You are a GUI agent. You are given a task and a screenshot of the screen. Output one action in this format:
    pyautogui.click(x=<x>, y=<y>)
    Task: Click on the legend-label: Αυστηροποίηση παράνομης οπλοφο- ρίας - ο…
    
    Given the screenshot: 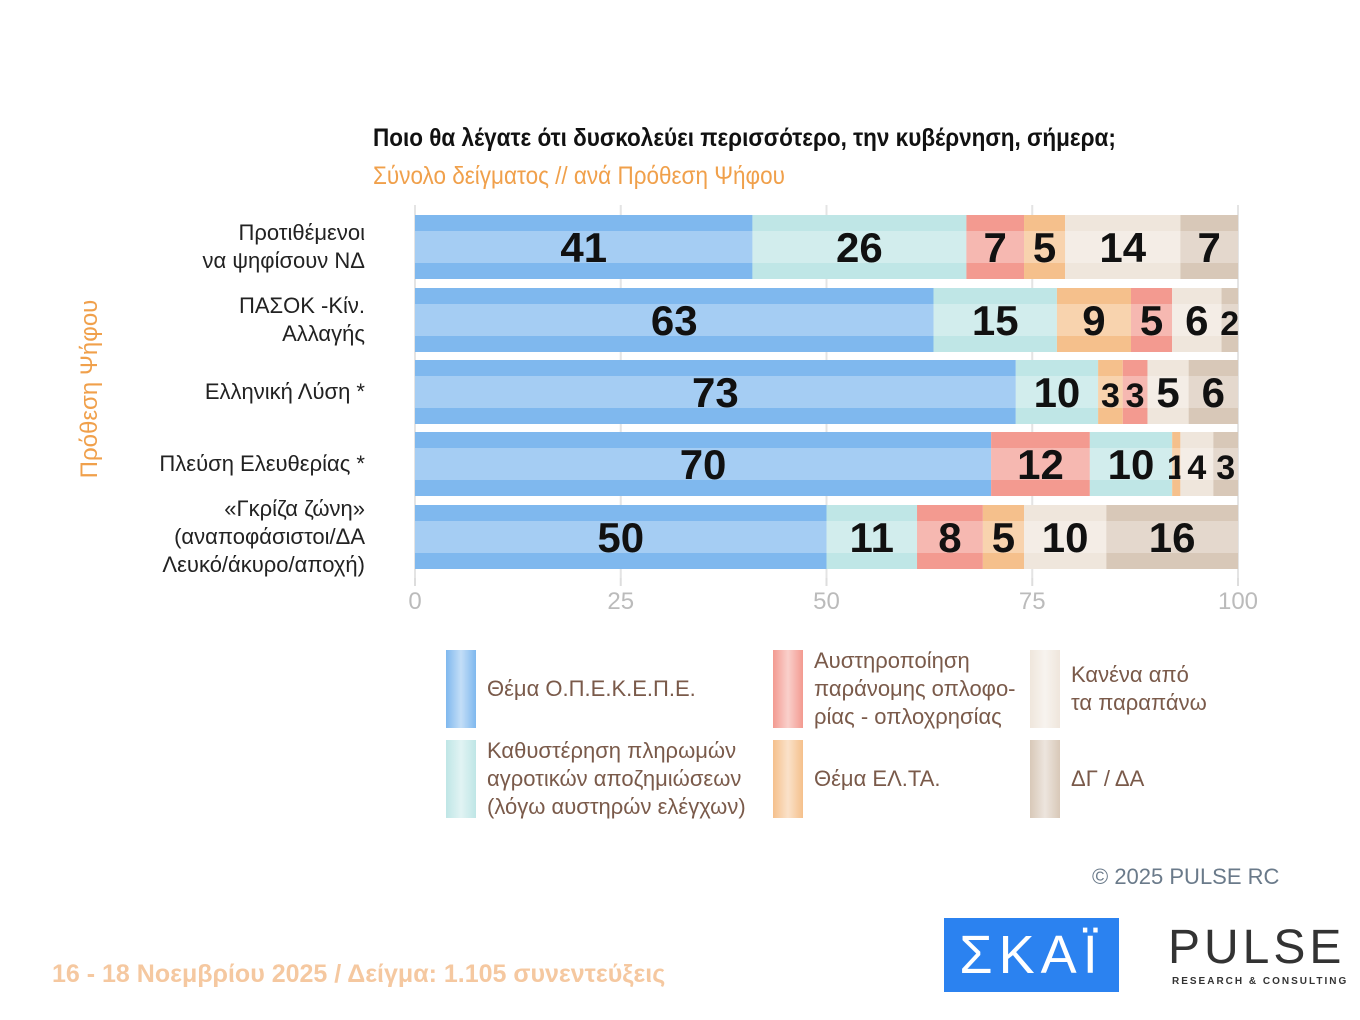 What is the action you would take?
    pyautogui.click(x=915, y=688)
    